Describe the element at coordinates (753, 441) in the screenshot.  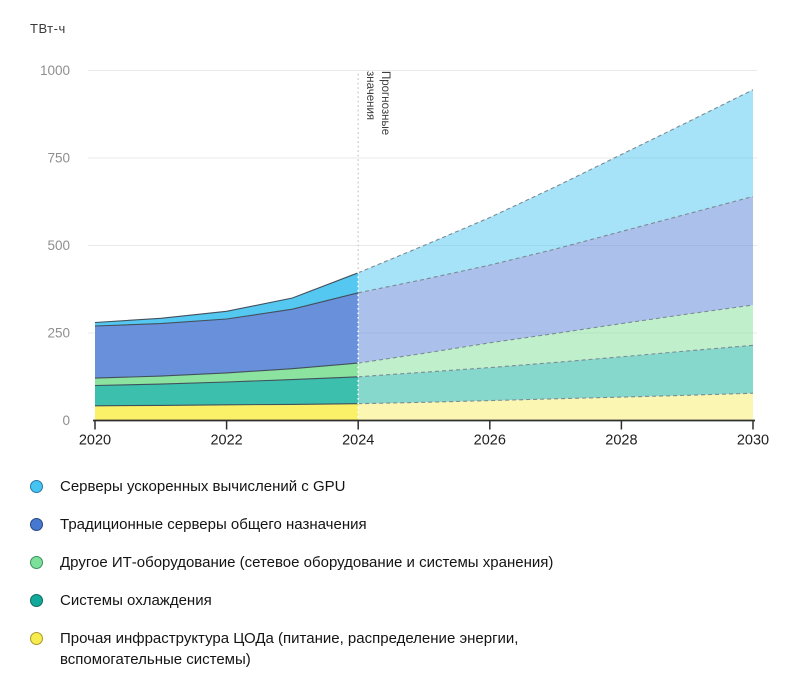
I see `x-tick-label-2030: 2030` at that location.